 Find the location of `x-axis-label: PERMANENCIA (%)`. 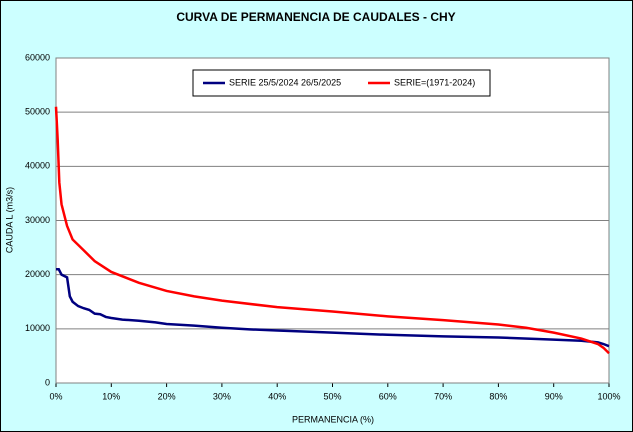

x-axis-label: PERMANENCIA (%) is located at coordinates (333, 419).